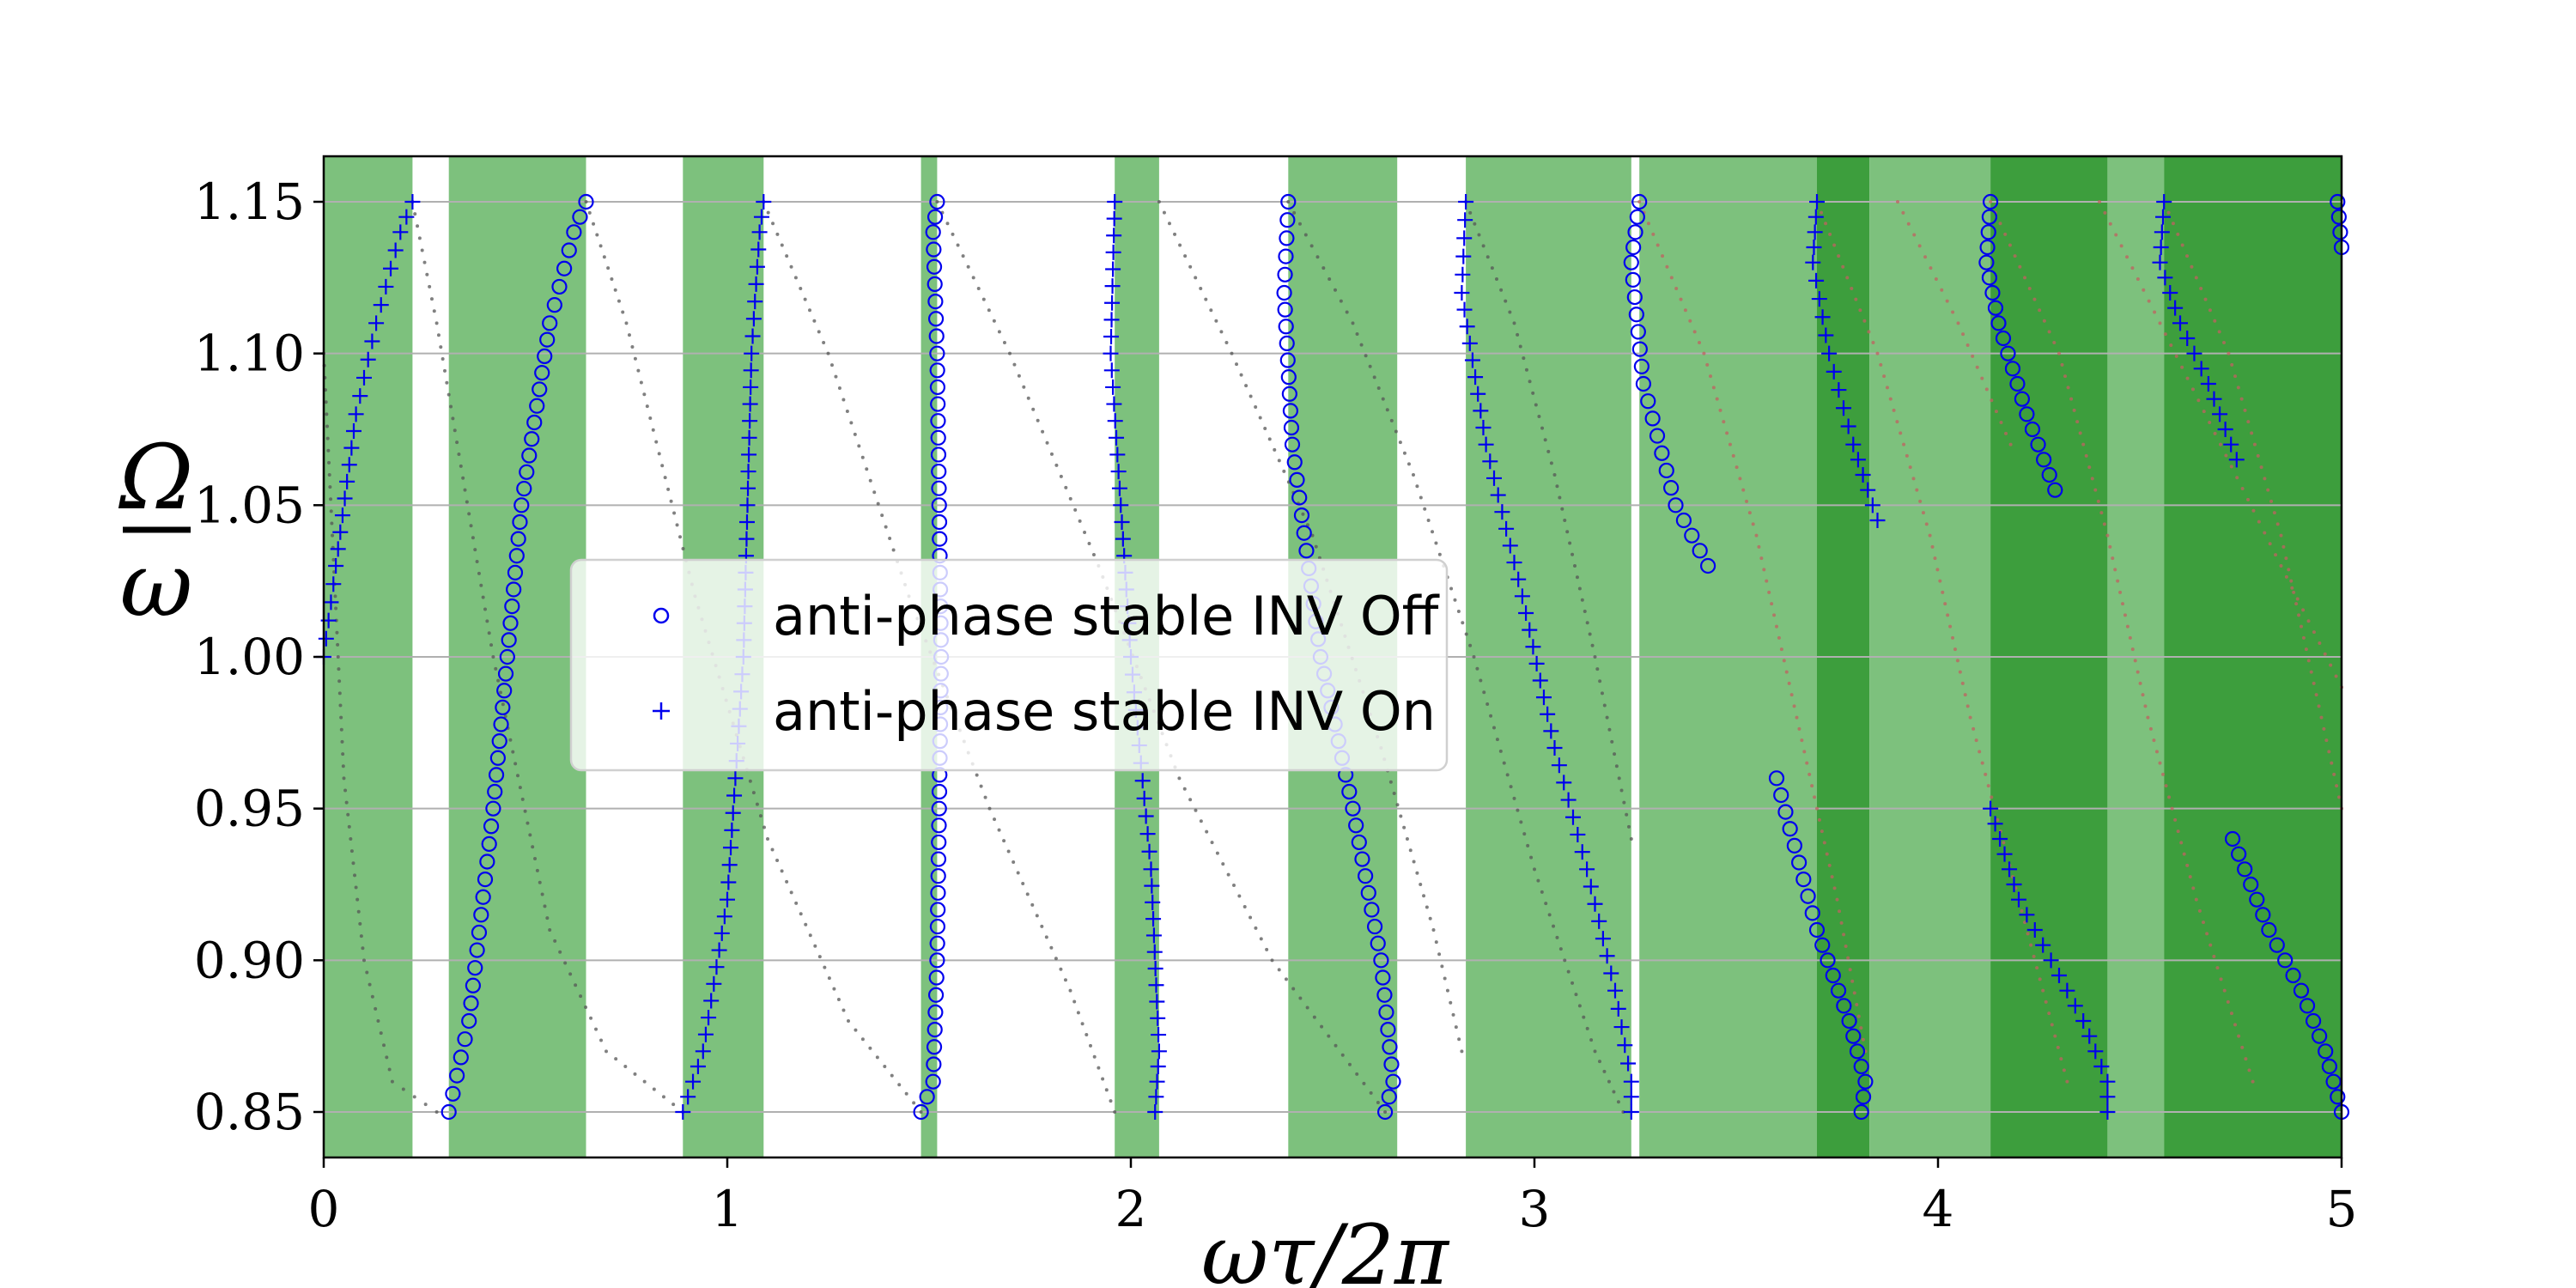 Image resolution: width=2576 pixels, height=1288 pixels. I want to click on x-tick-label-5: 5, so click(2342, 1209).